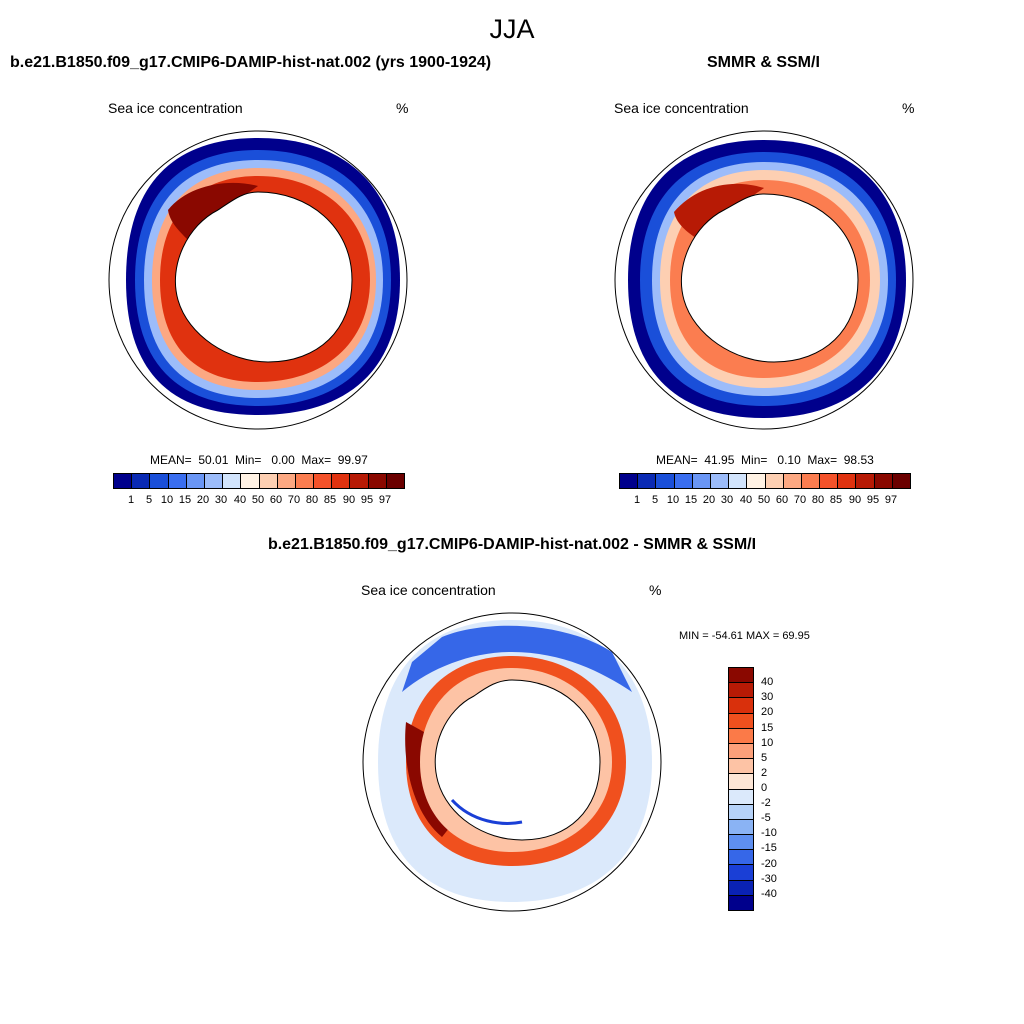 The width and height of the screenshot is (1024, 1024). I want to click on diff-variable-label: Sea ice concentration, so click(428, 590).